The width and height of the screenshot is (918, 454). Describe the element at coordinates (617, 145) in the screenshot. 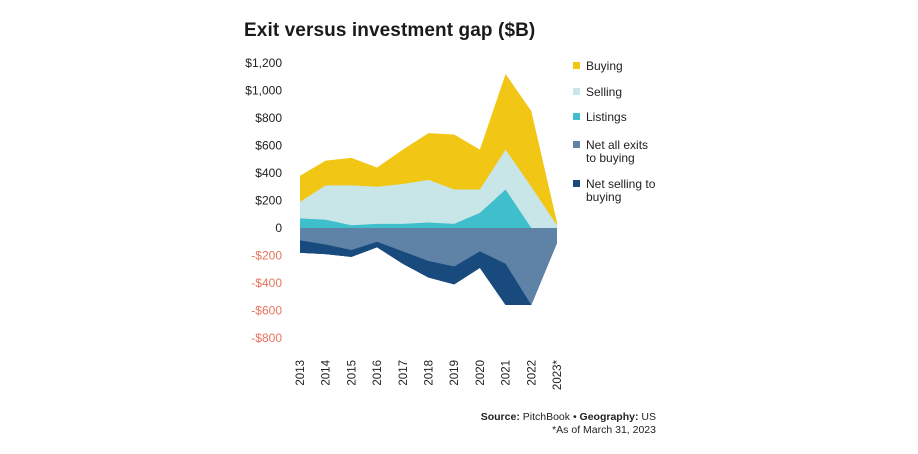

I see `legend-net-all-exits-label: Net all exits` at that location.